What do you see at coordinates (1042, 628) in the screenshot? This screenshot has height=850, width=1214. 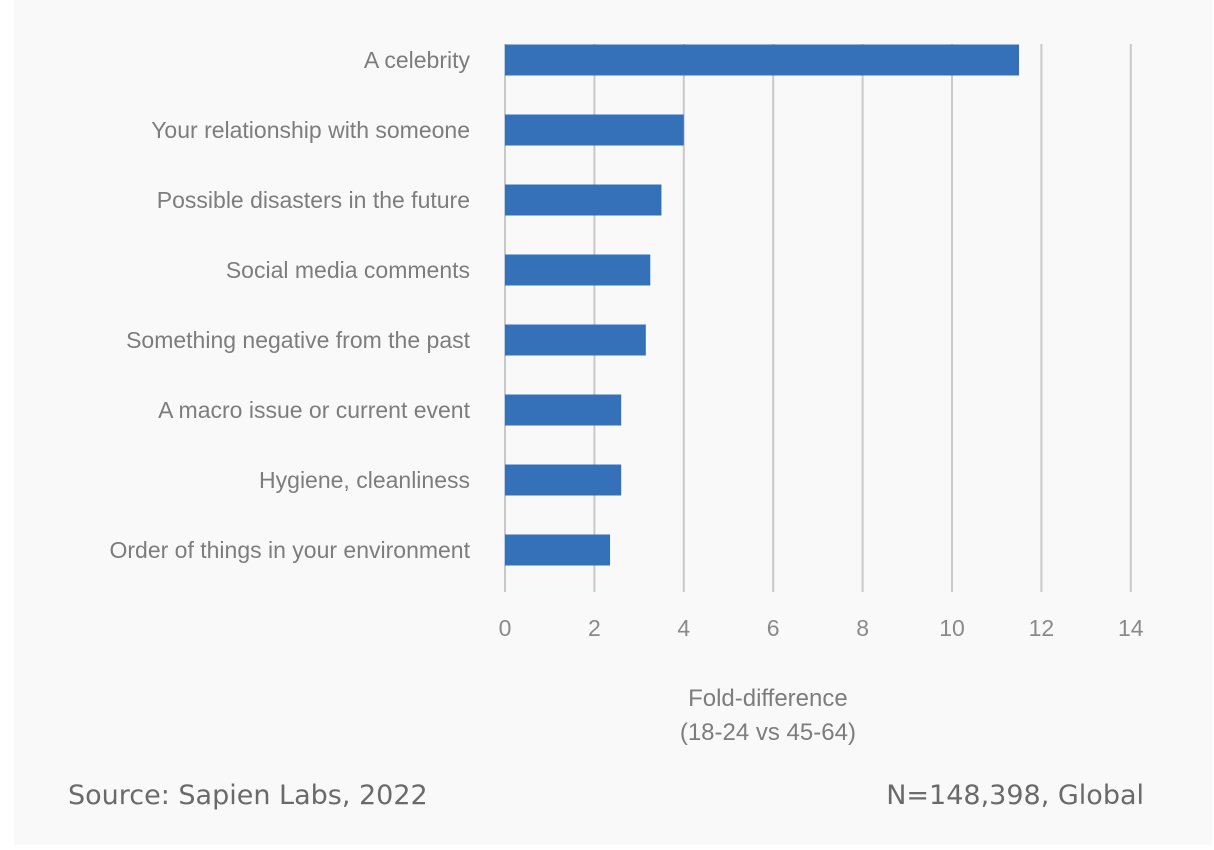 I see `x-tick-label: 12` at bounding box center [1042, 628].